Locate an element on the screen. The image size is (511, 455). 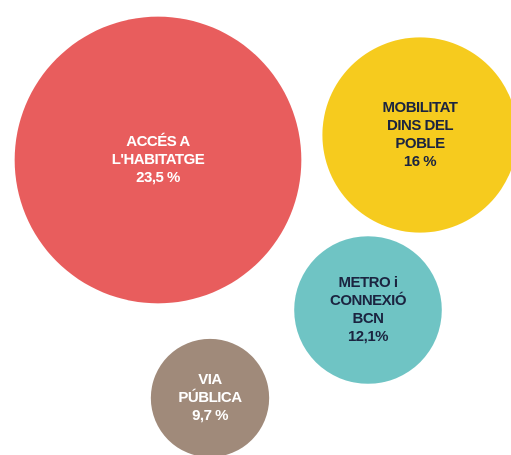
value-label: 12,1% is located at coordinates (368, 336).